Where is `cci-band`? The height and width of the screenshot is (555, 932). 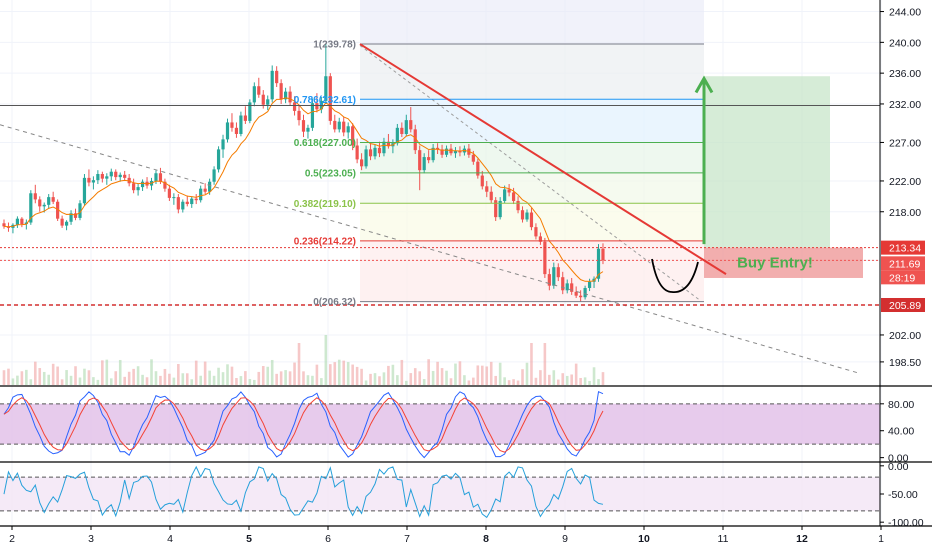 cci-band is located at coordinates (440, 494).